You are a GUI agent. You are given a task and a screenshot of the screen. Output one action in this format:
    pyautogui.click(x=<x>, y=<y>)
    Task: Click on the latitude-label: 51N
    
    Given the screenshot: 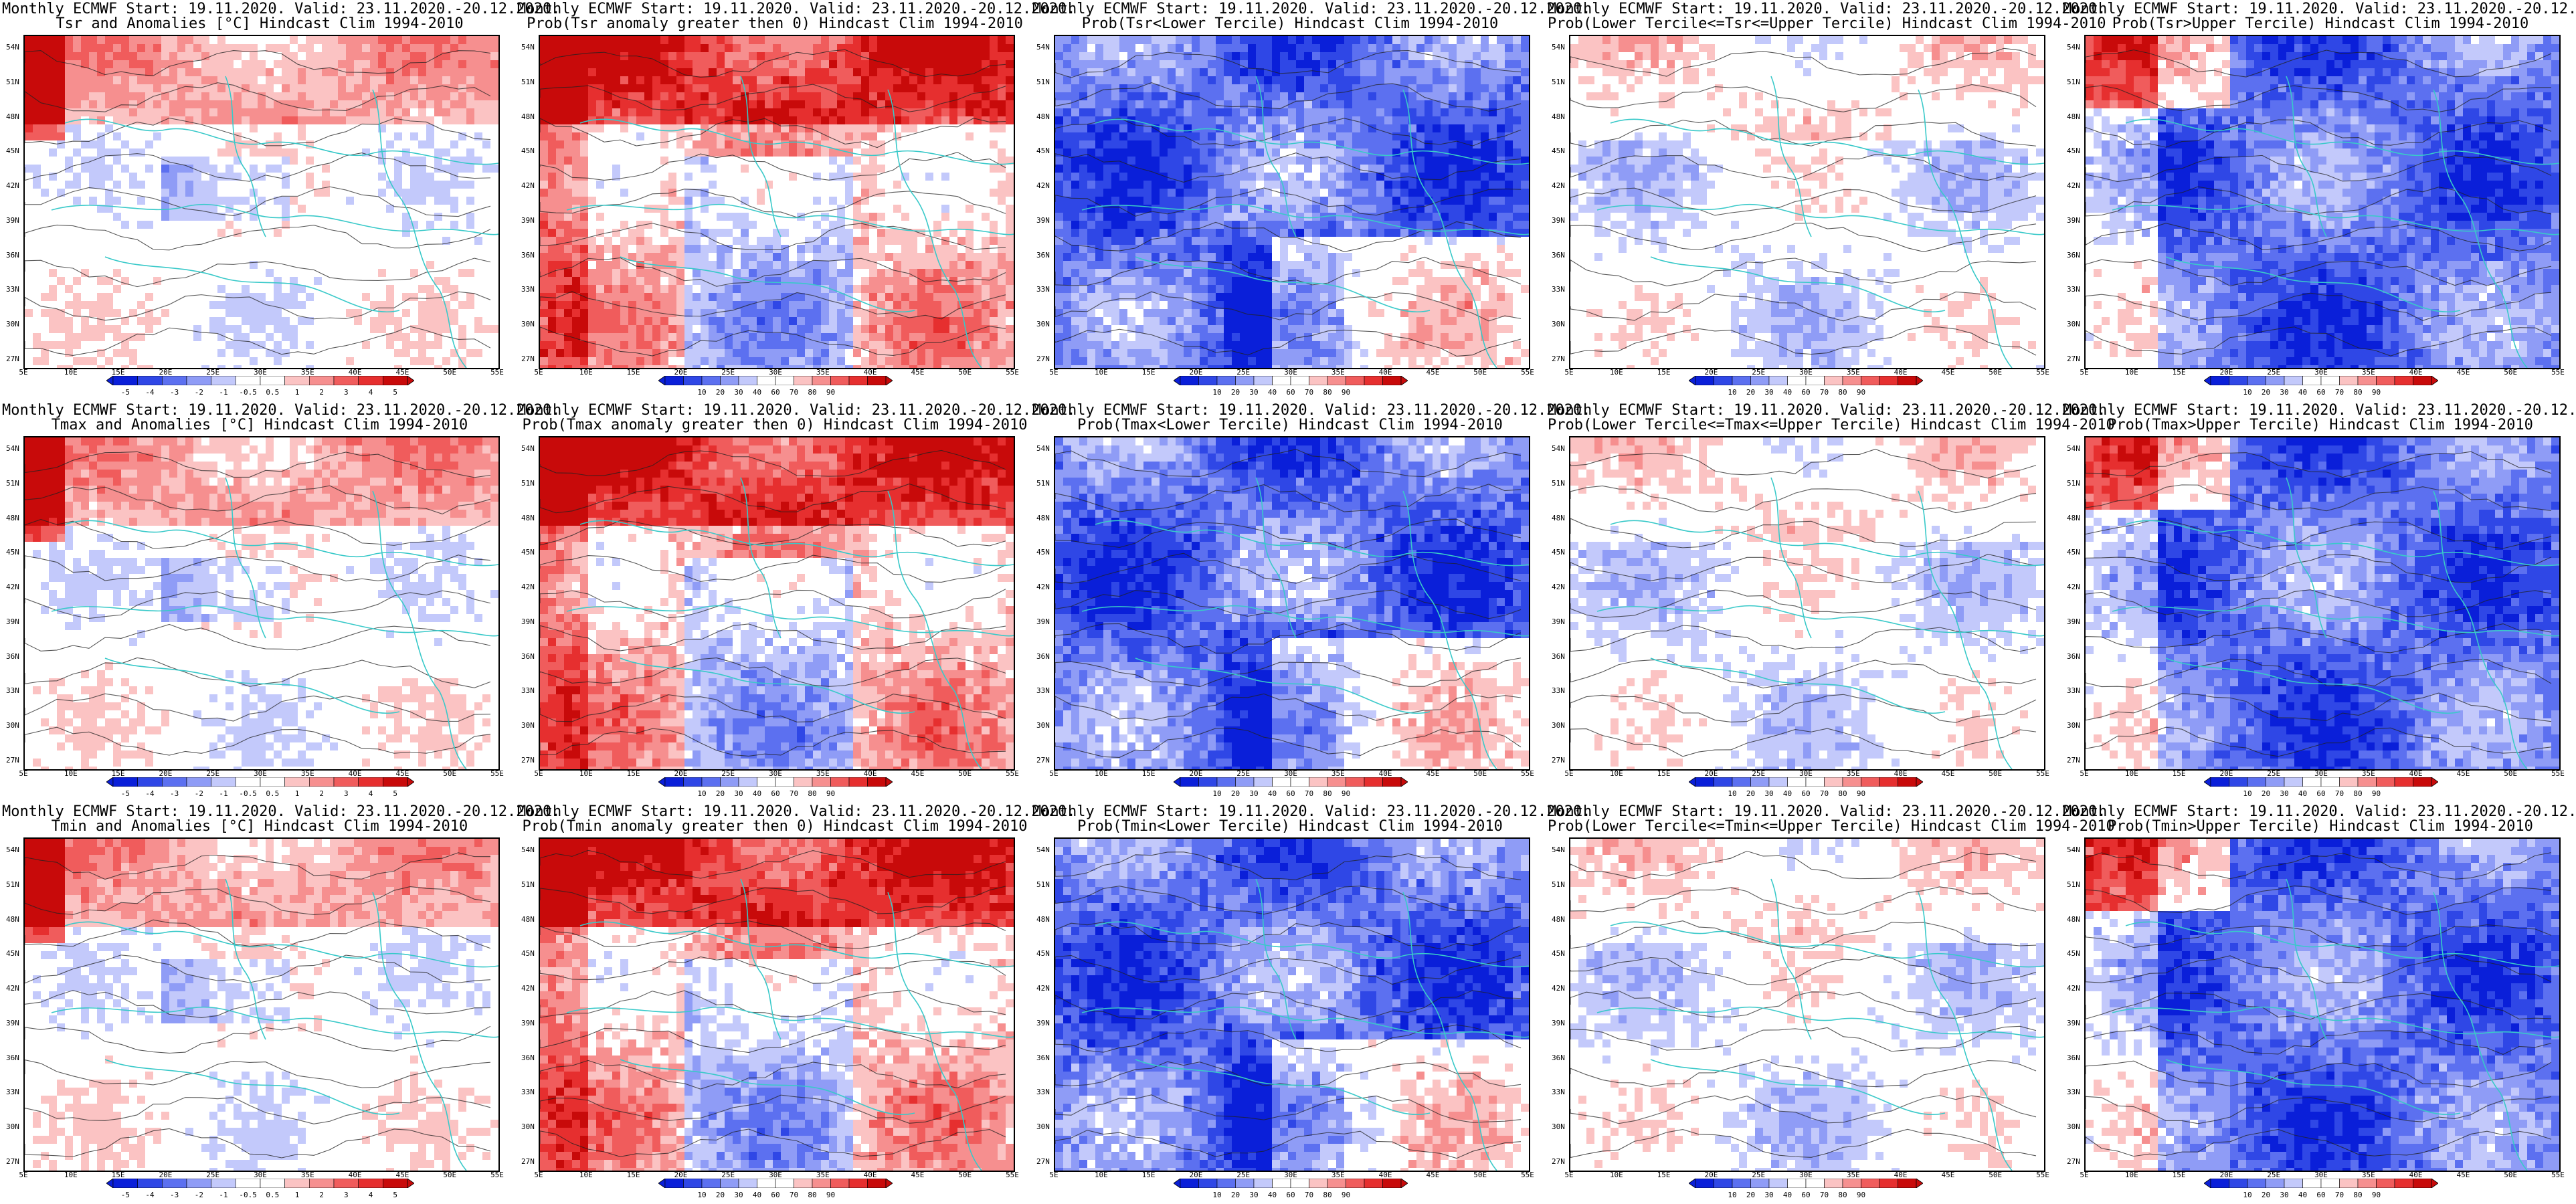 What is the action you would take?
    pyautogui.click(x=2073, y=884)
    